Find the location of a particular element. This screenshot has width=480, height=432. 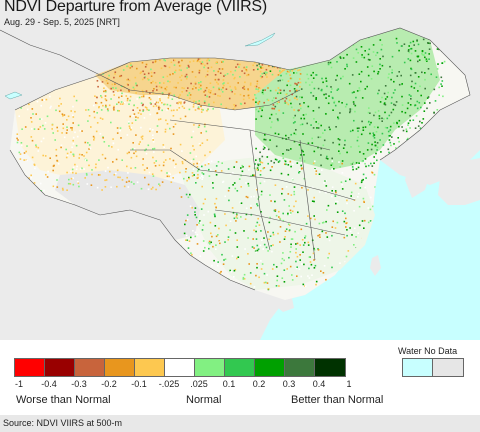

scale-tick-11: 1 is located at coordinates (349, 384).